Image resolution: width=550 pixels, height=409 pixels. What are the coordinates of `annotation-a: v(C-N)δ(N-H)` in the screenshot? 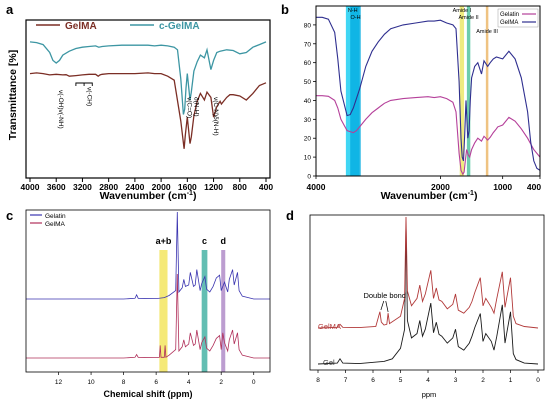 It's located at (215, 116).